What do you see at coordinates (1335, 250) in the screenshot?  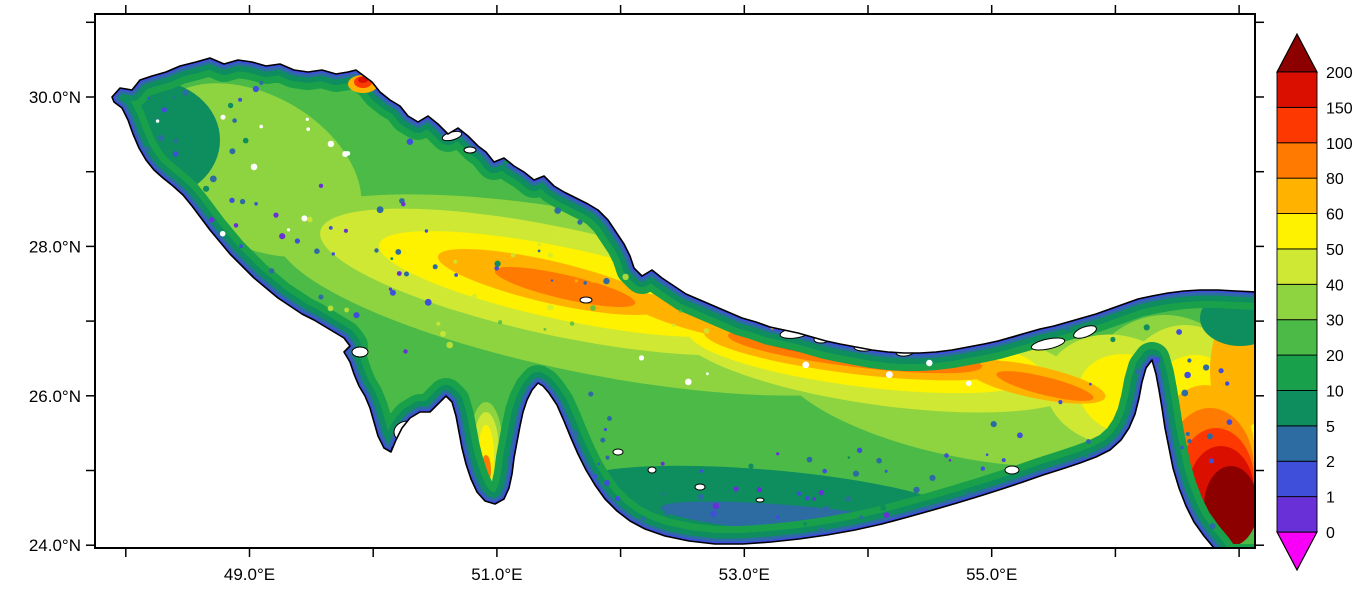 I see `colorbar-label: 50` at bounding box center [1335, 250].